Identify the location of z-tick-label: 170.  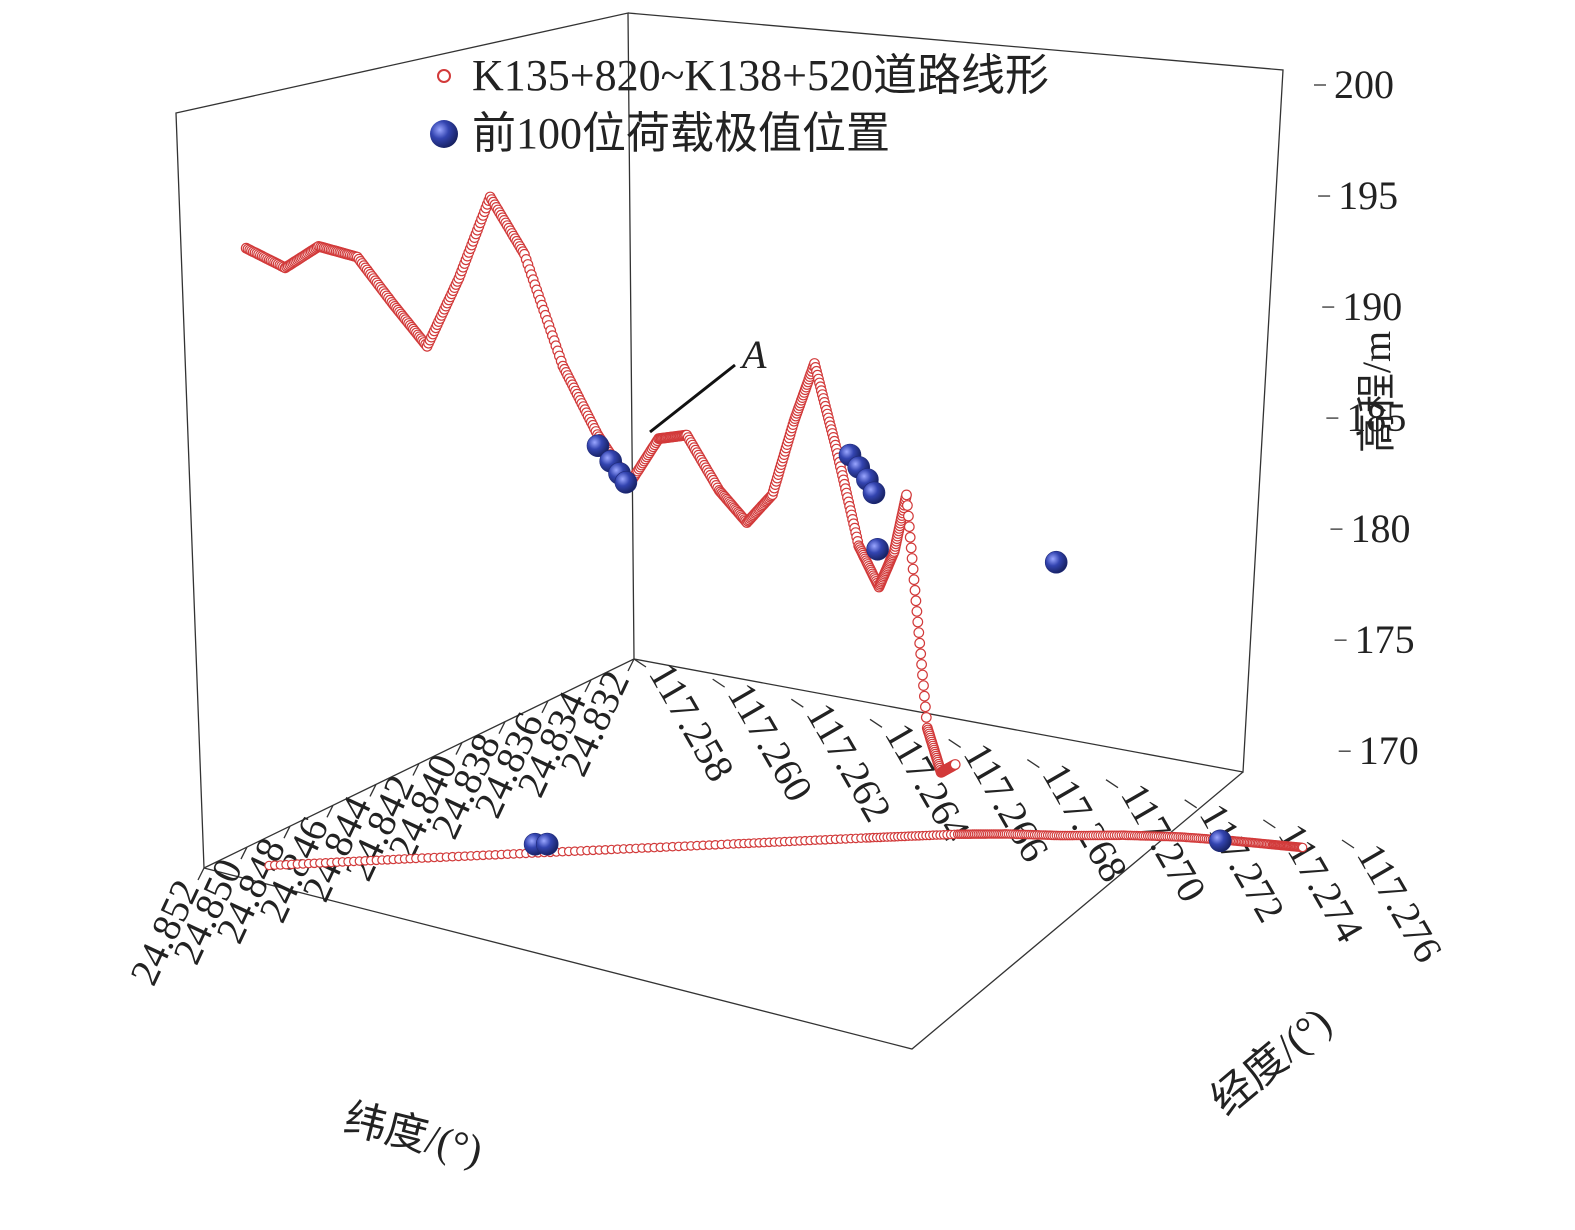
(1389, 750).